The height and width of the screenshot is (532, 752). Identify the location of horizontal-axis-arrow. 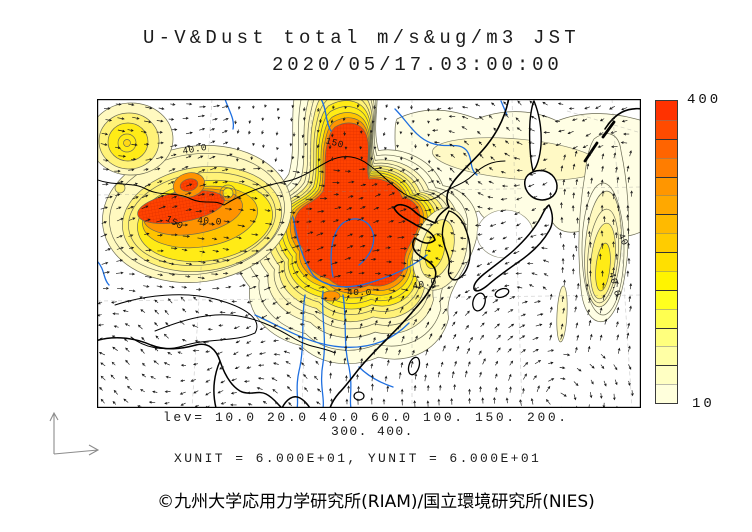
(76, 450).